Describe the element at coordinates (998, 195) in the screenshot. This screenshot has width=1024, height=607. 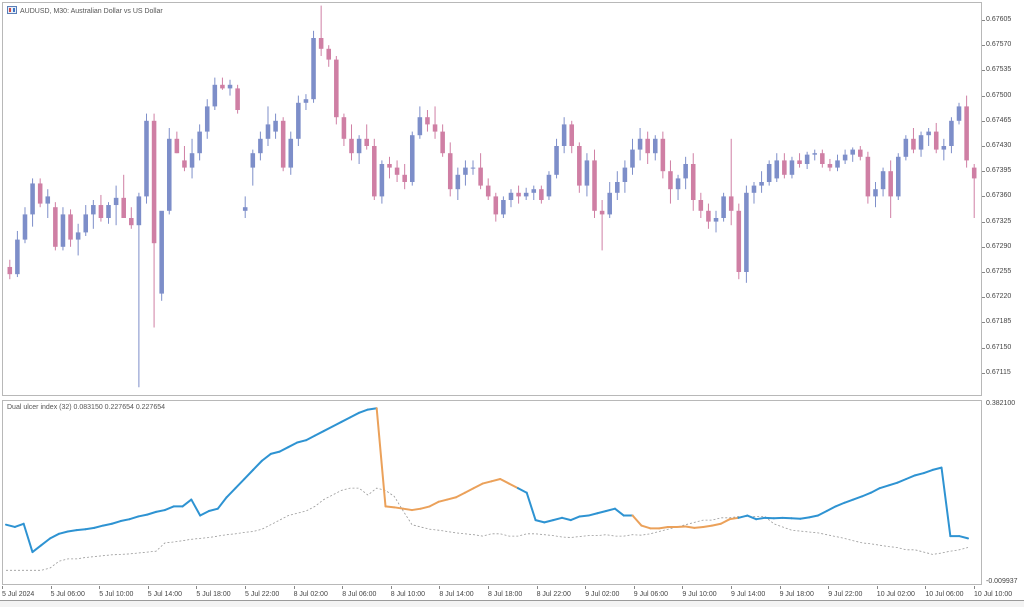
I see `price-tick-label: 0.67360` at that location.